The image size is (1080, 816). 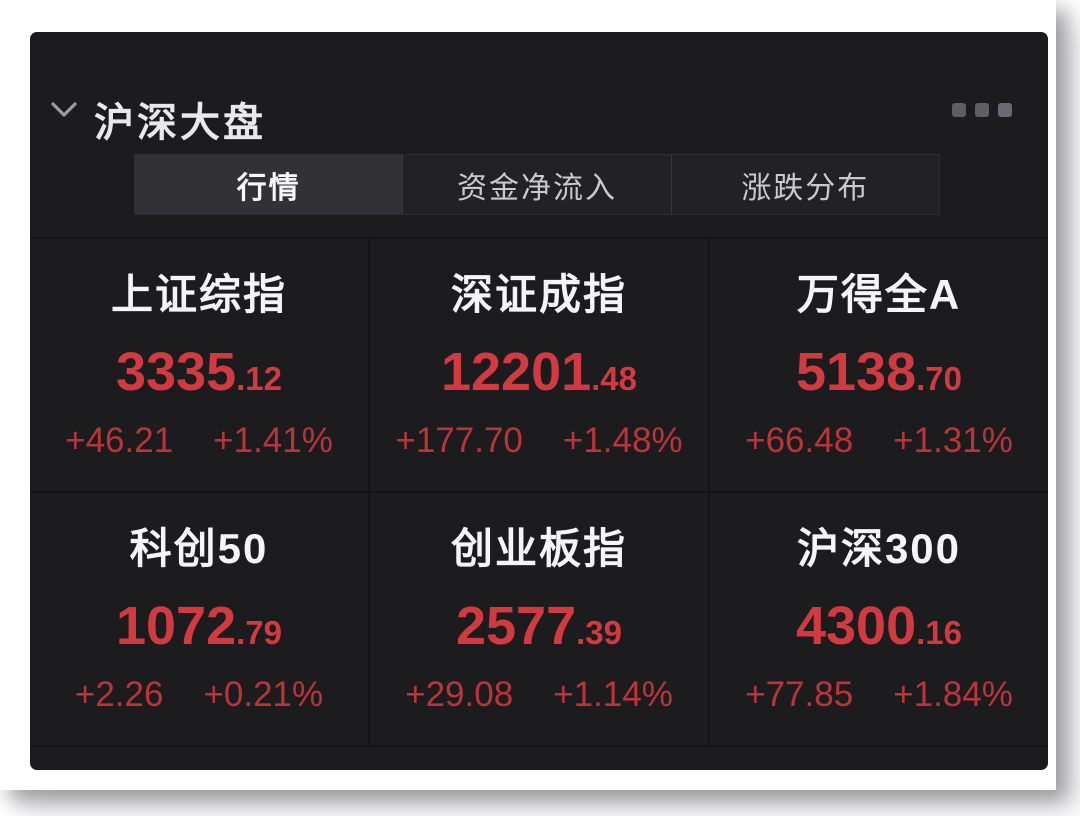 What do you see at coordinates (953, 440) in the screenshot?
I see `change-percent: +1.31%` at bounding box center [953, 440].